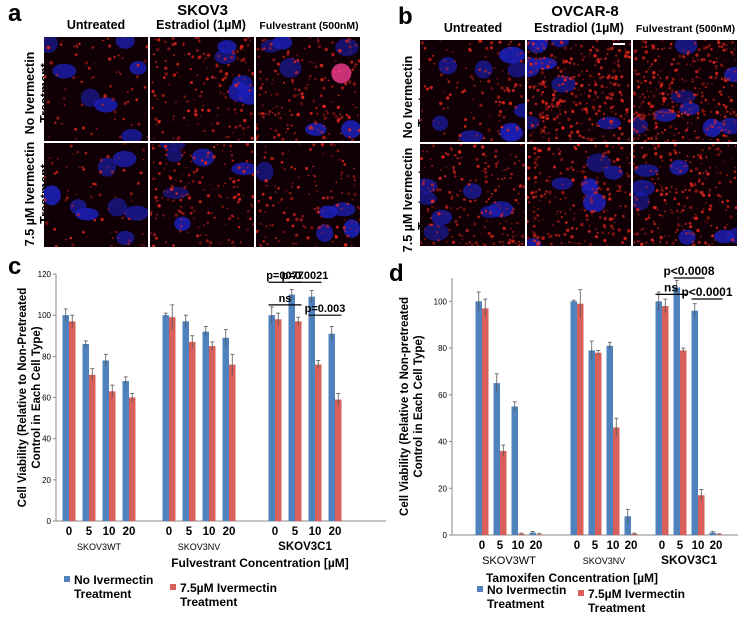  I want to click on bar-SKOV3NV-20-no-iver, so click(627, 525).